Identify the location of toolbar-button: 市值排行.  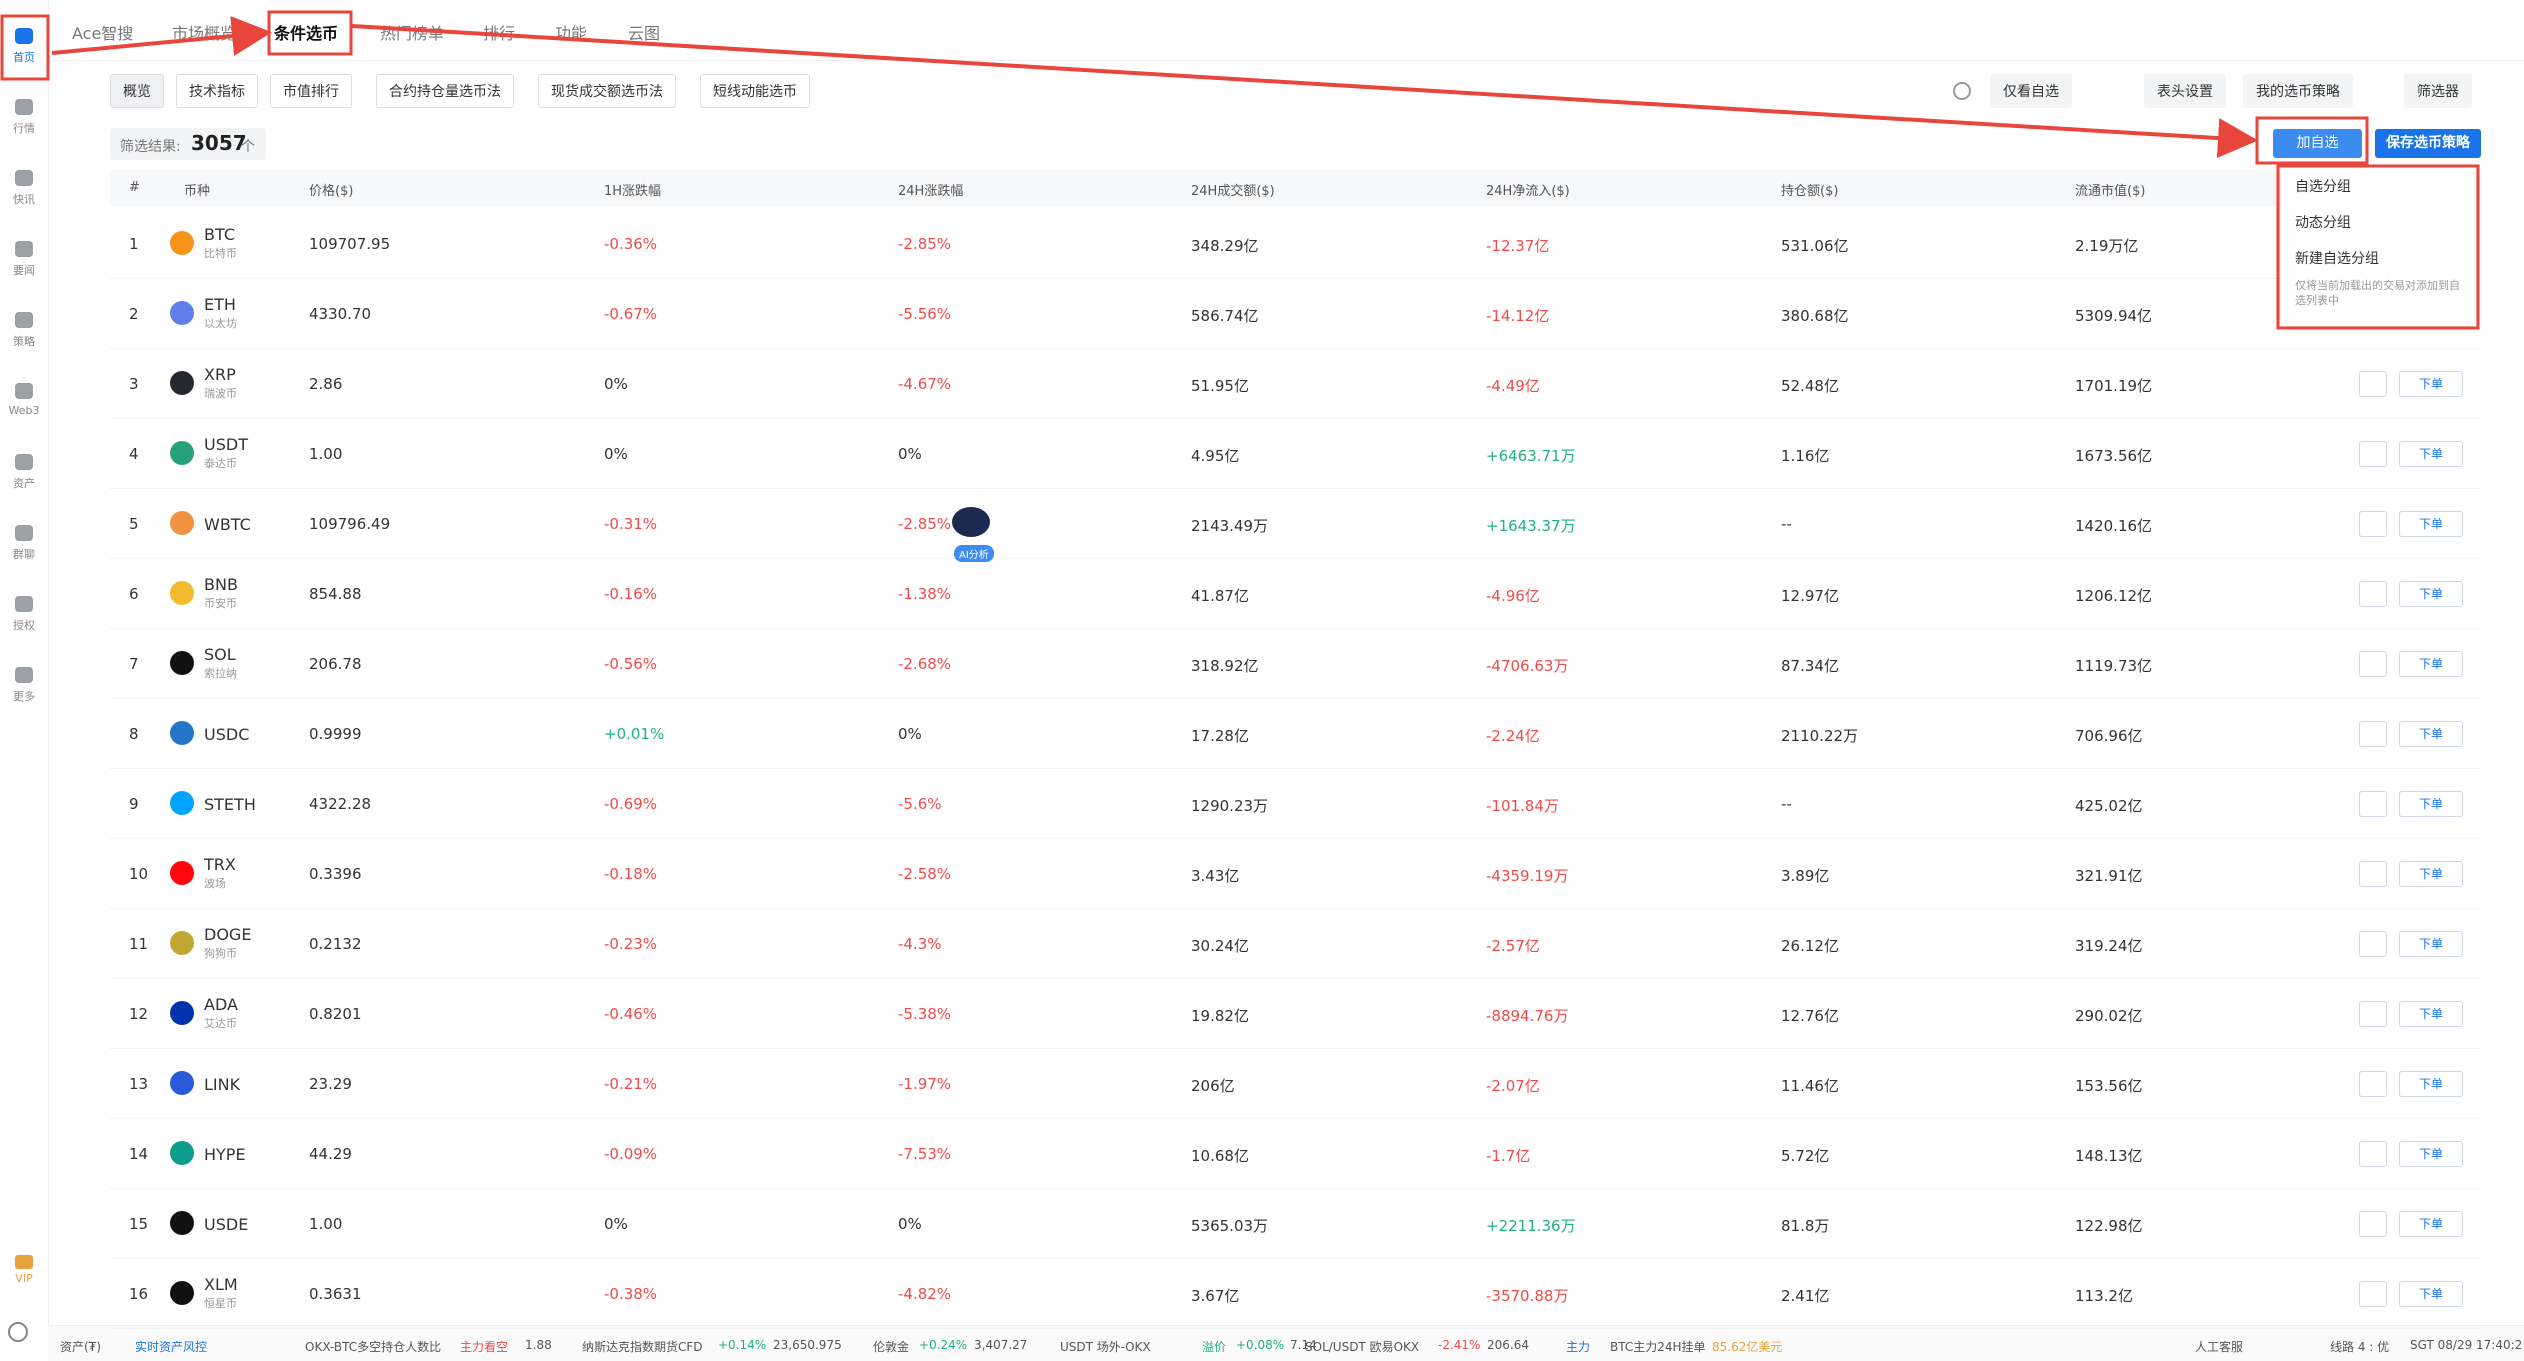
(311, 91).